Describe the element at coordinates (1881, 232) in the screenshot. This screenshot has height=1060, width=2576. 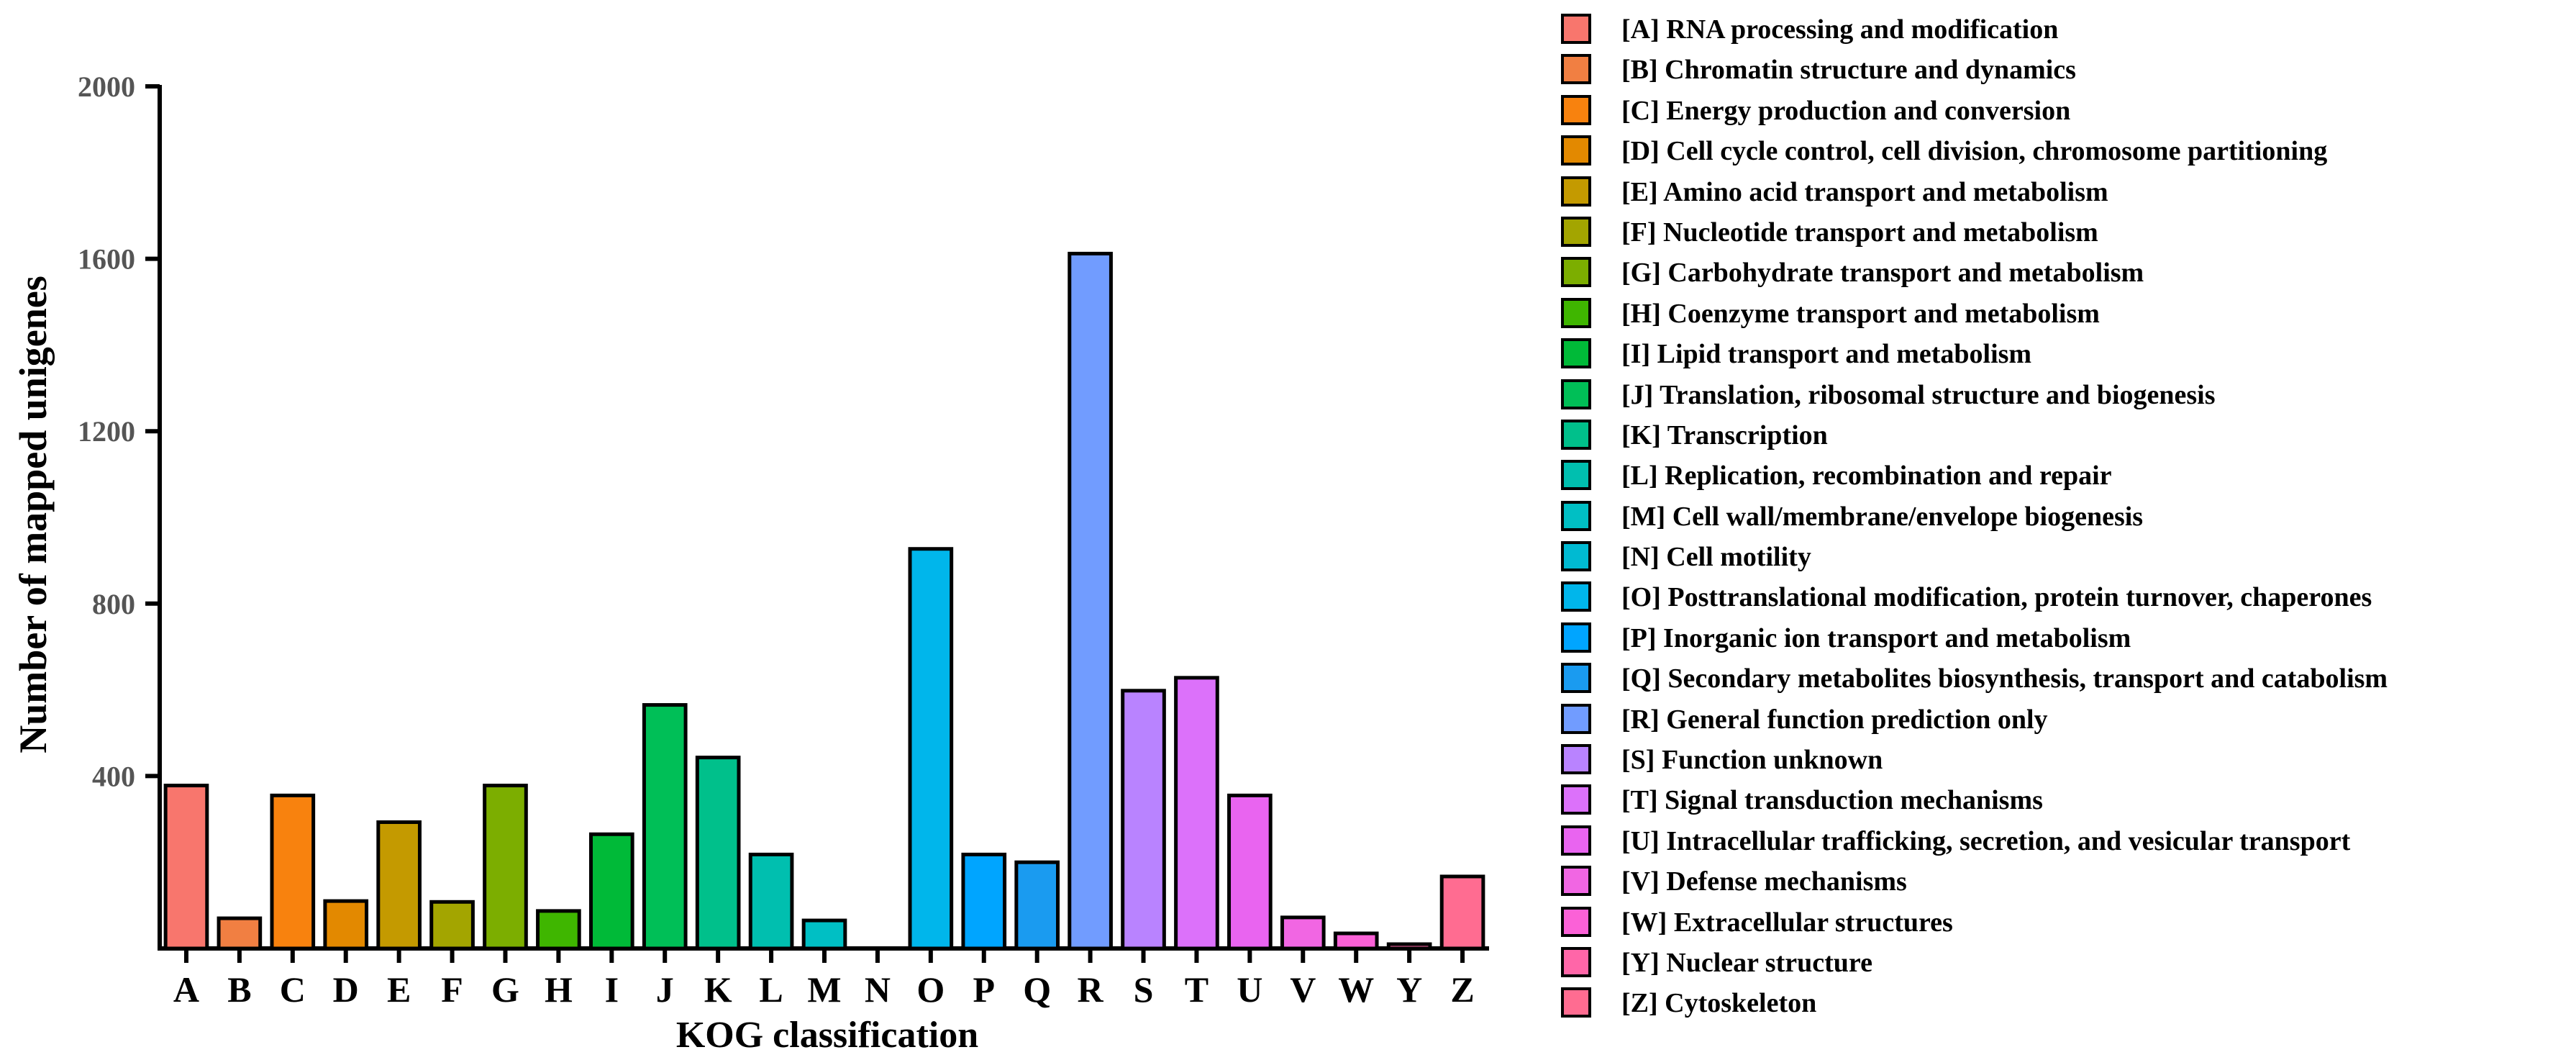
I see `legend-description: Nucleotide transport and metabolism` at that location.